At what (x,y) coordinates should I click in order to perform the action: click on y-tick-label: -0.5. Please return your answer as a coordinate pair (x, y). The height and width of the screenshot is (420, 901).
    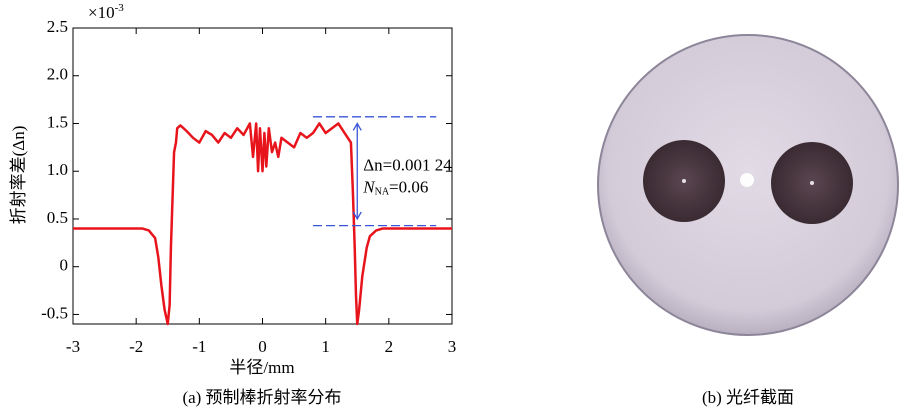
    Looking at the image, I should click on (54, 312).